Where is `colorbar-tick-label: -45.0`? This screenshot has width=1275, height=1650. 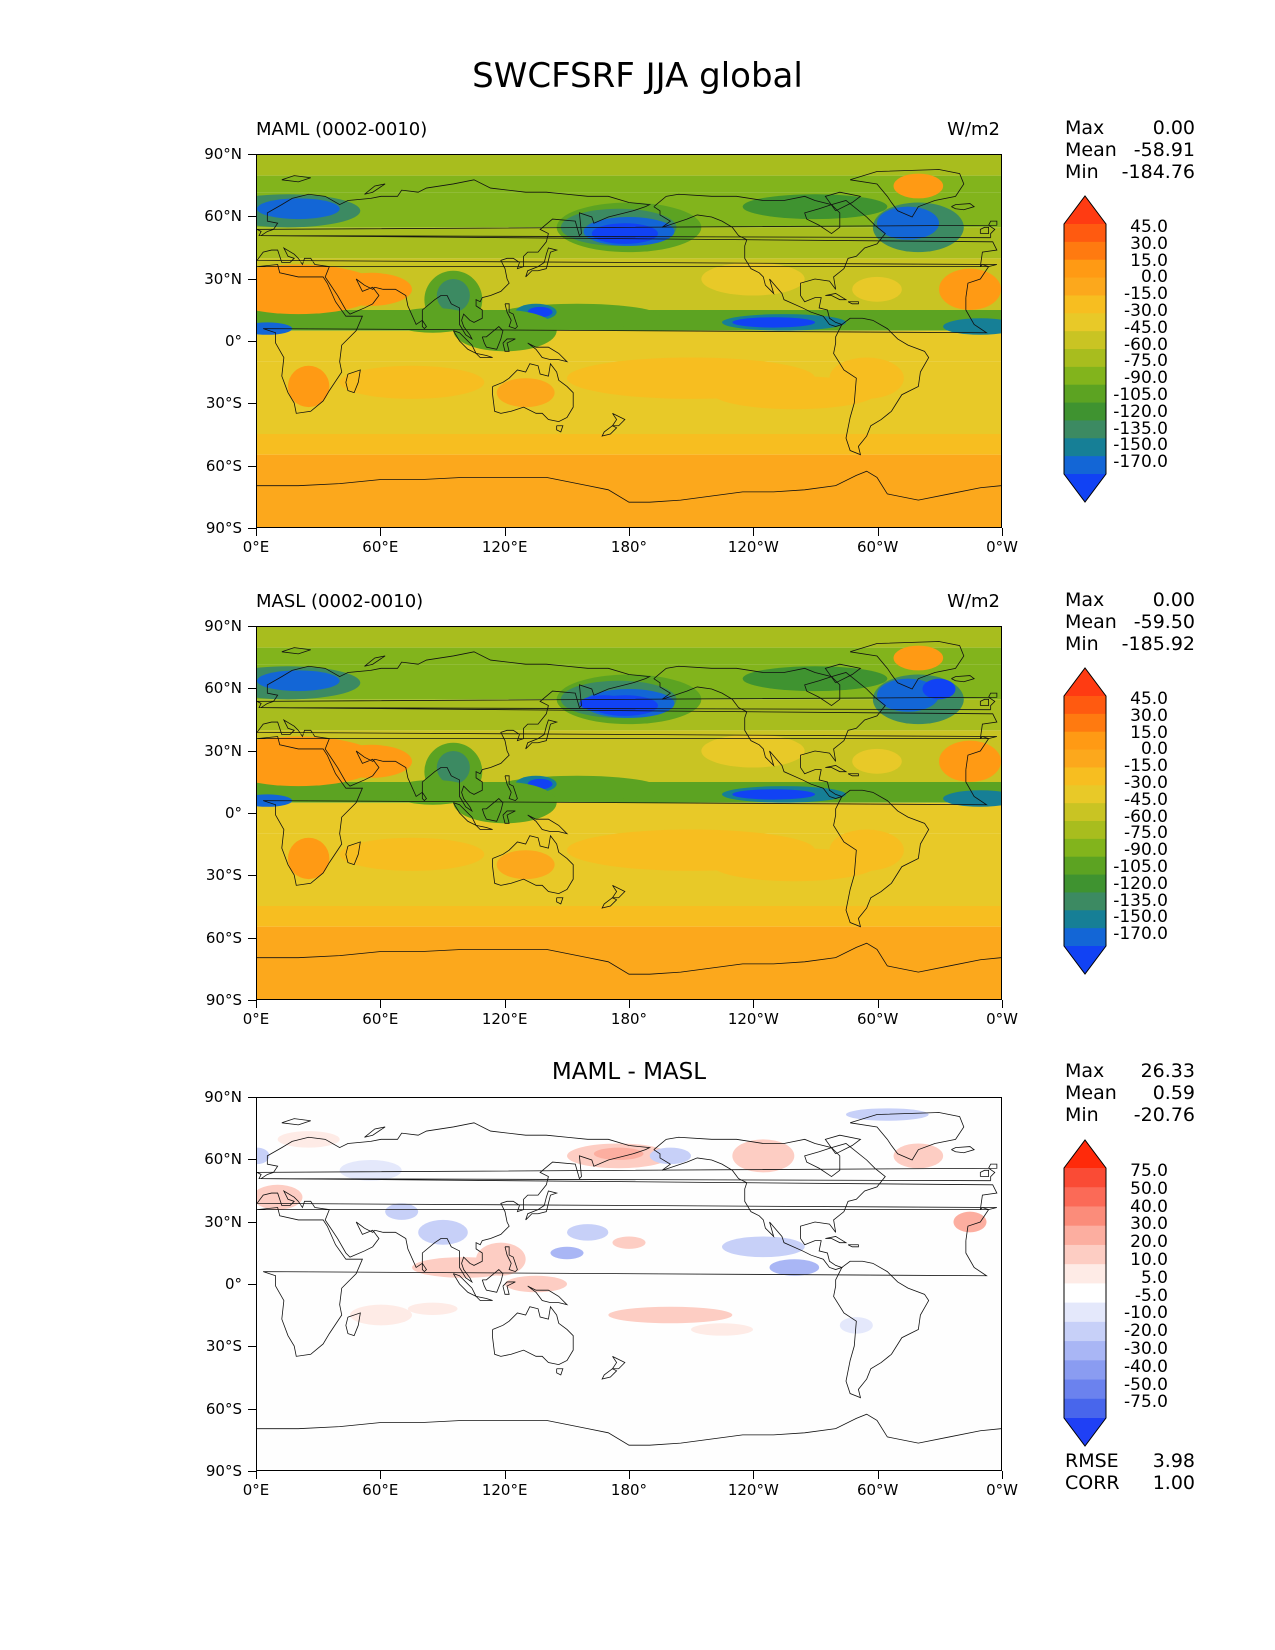 colorbar-tick-label: -45.0 is located at coordinates (1146, 799).